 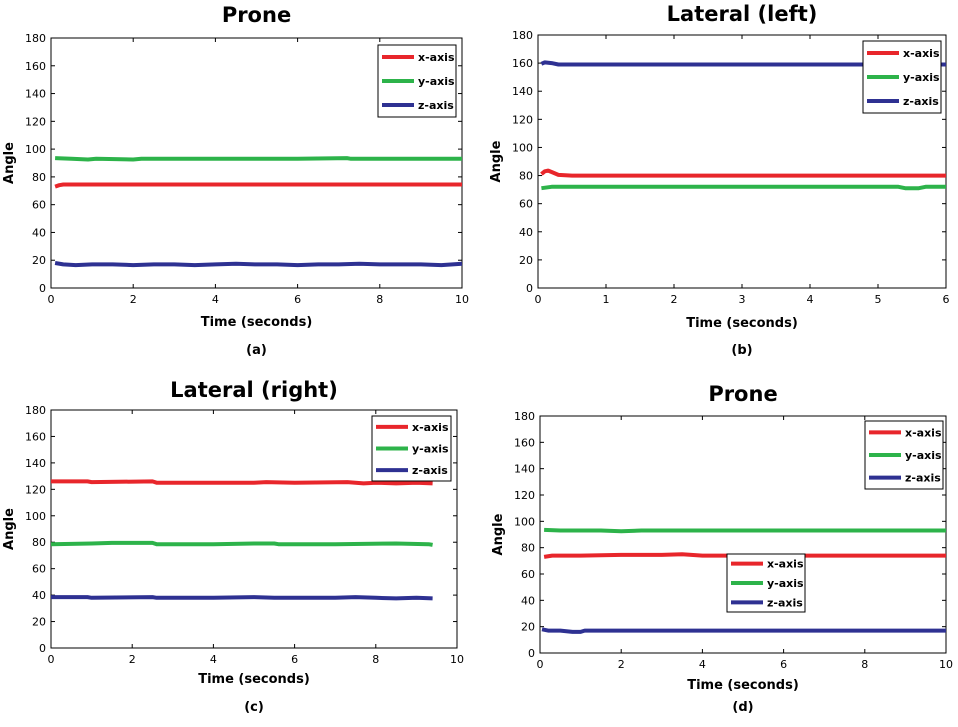 I want to click on panel-label: (d), so click(x=742, y=707).